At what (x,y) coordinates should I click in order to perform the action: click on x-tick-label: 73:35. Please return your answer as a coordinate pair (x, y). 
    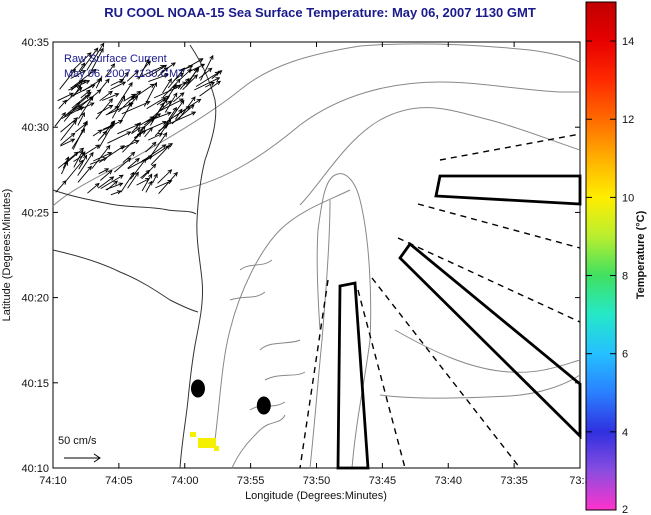
    Looking at the image, I should click on (514, 481).